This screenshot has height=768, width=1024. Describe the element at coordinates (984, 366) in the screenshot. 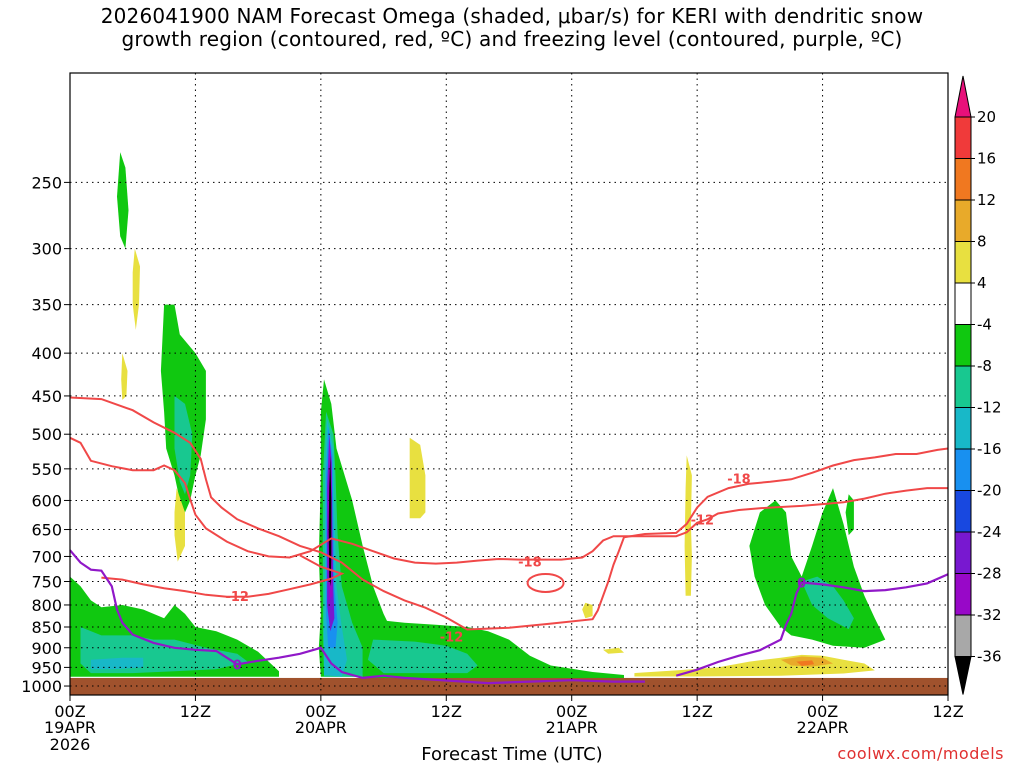

I see `colorbar-label: -8` at that location.